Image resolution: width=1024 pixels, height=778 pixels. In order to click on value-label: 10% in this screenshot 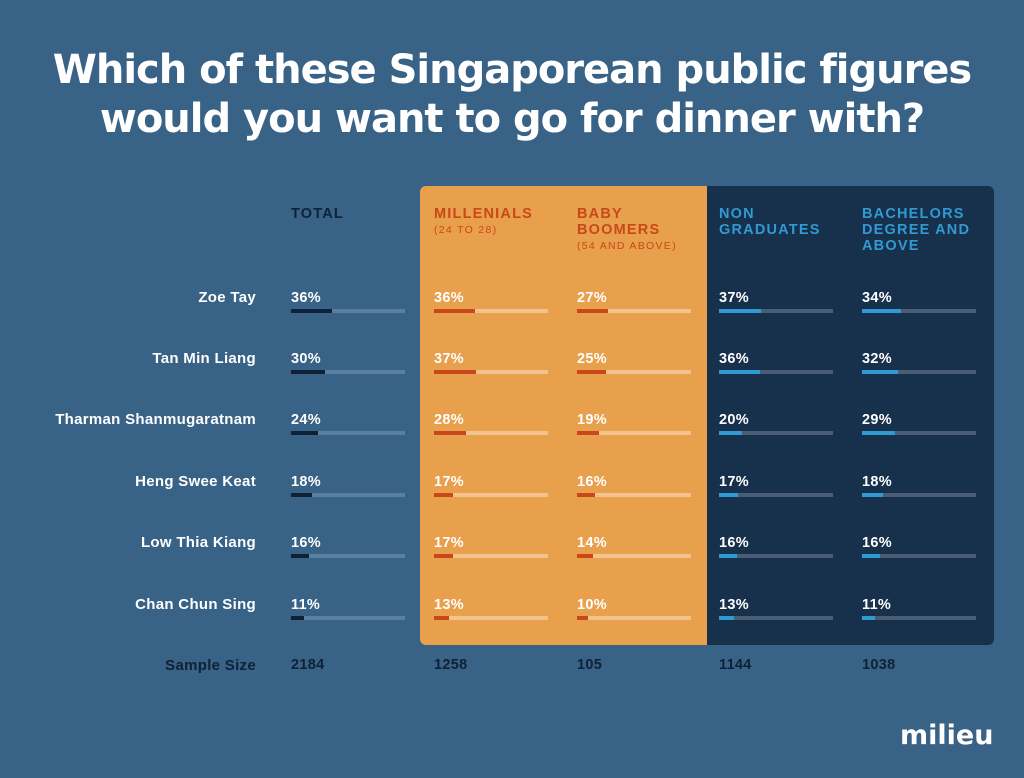, I will do `click(592, 605)`.